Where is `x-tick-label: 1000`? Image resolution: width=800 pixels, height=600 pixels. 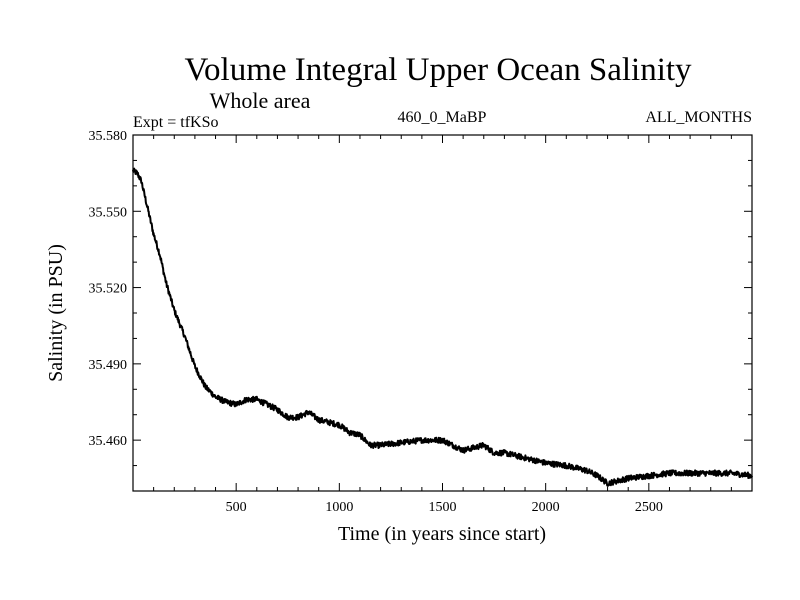 x-tick-label: 1000 is located at coordinates (339, 507).